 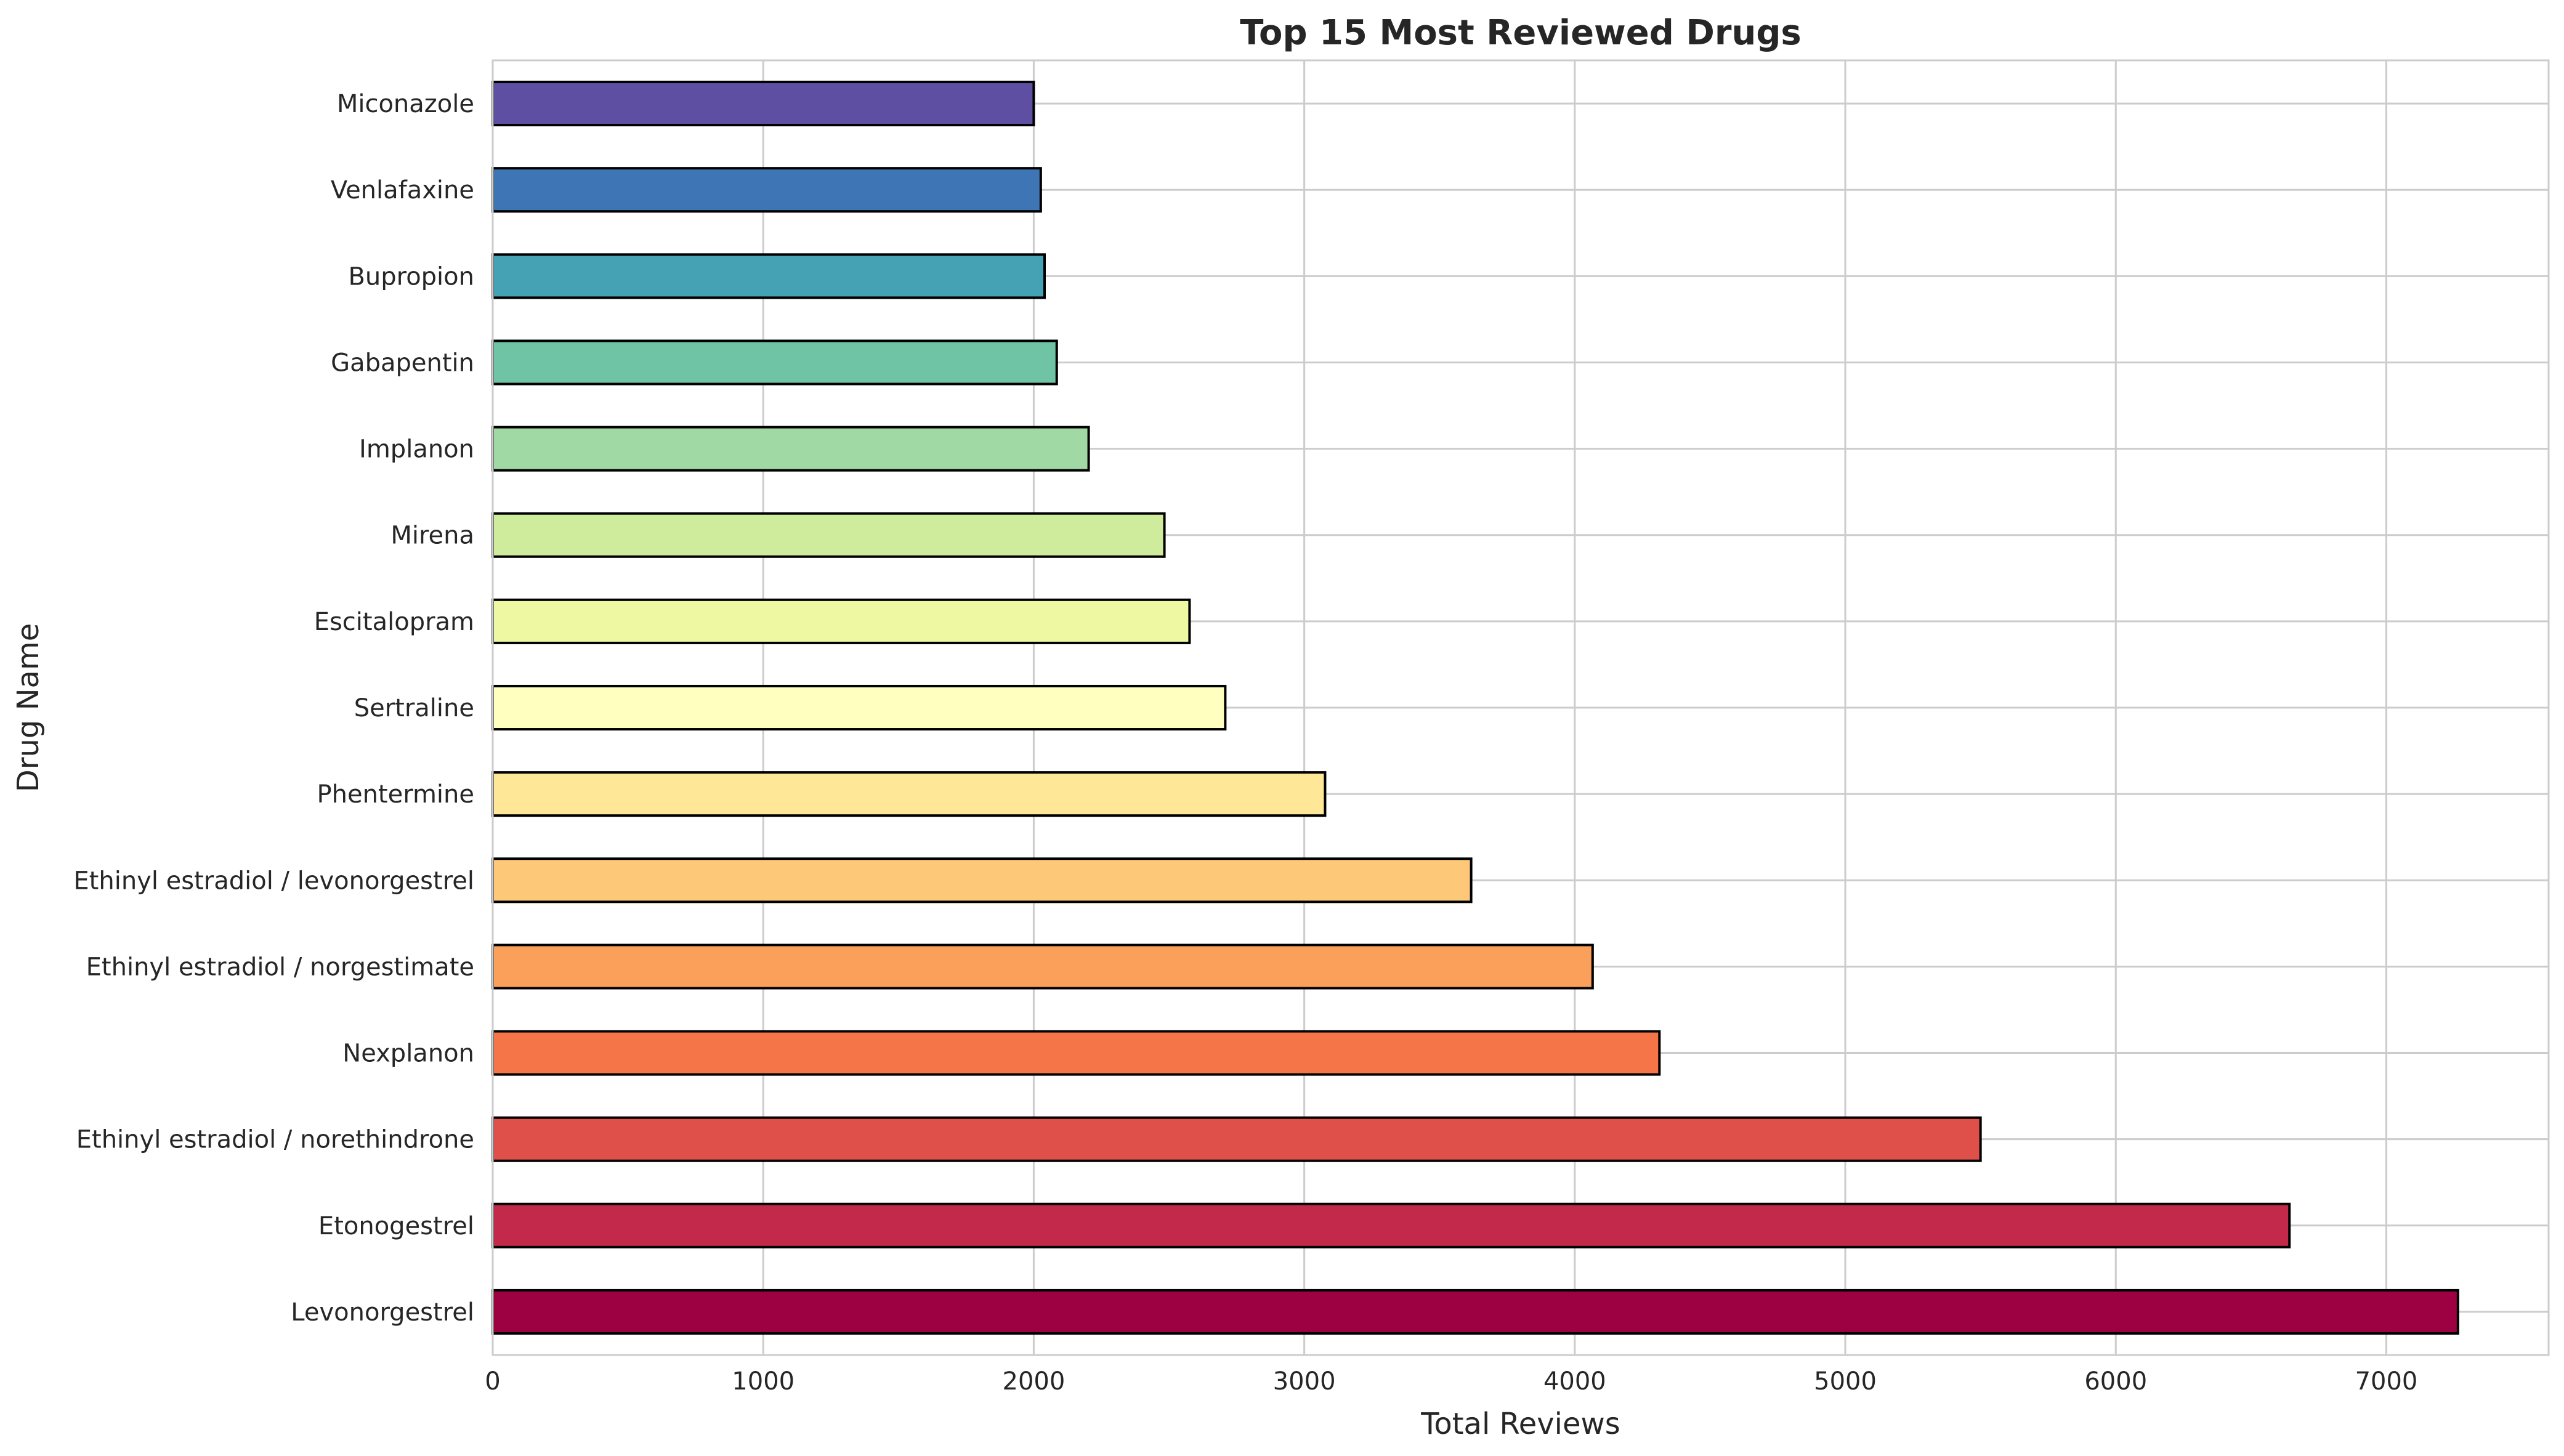 I want to click on x-tick-label: 4000, so click(x=1574, y=1381).